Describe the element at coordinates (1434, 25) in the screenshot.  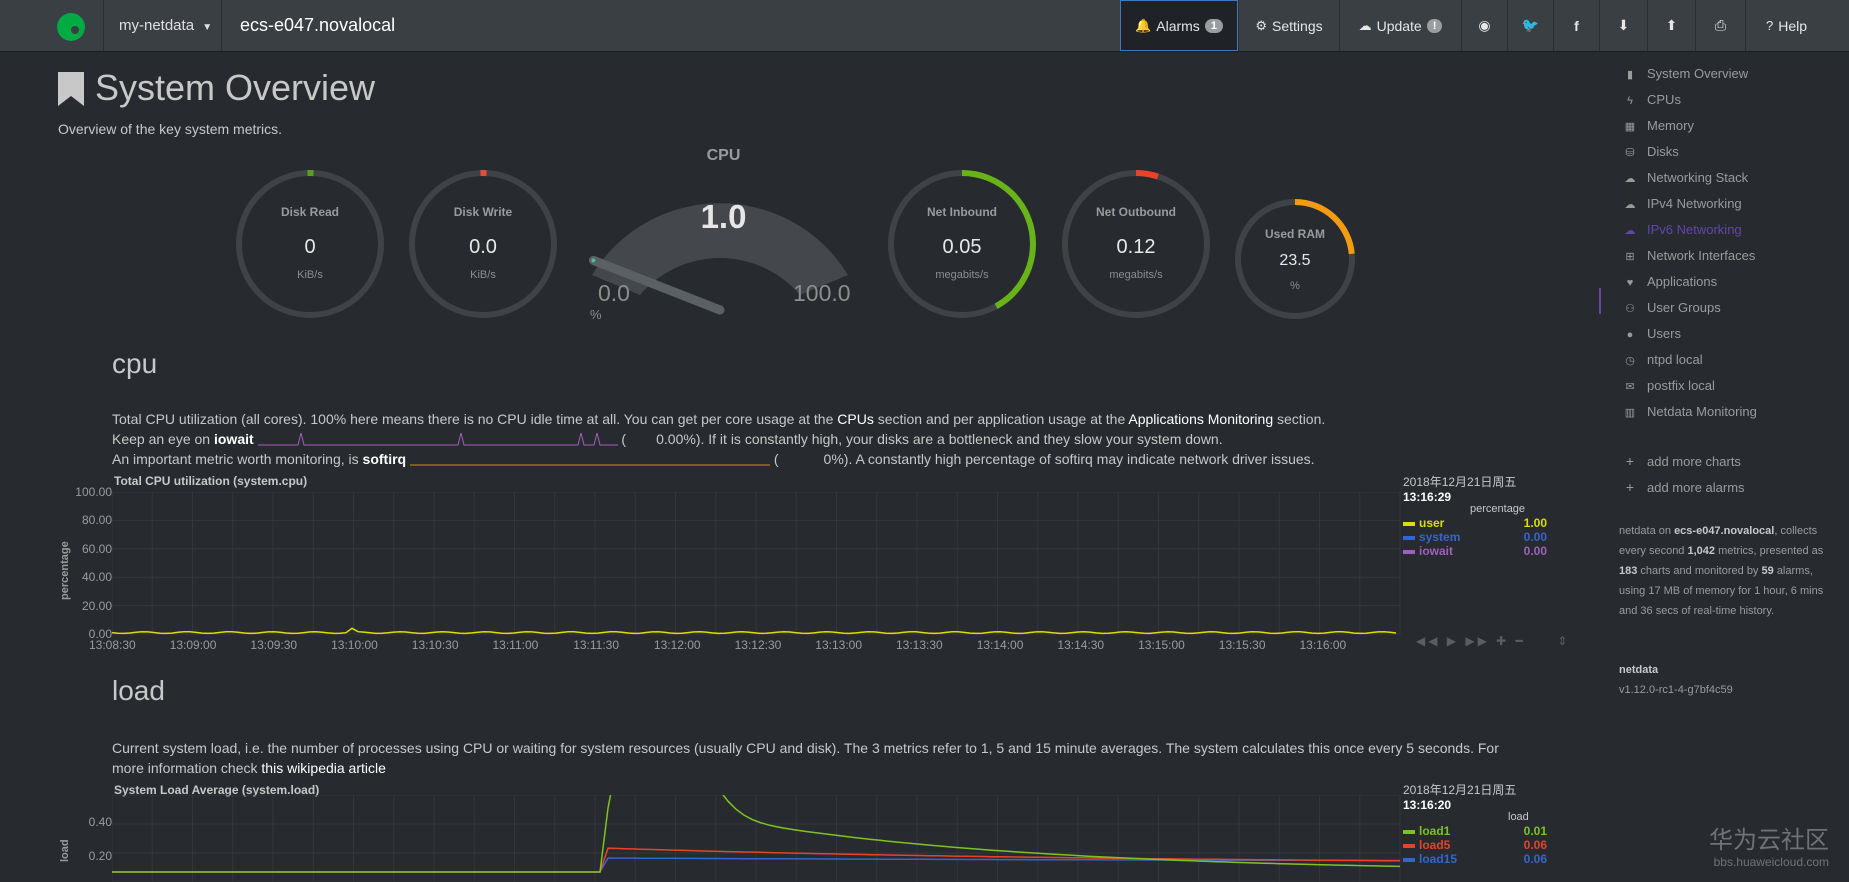
I see `update-badge: !` at that location.